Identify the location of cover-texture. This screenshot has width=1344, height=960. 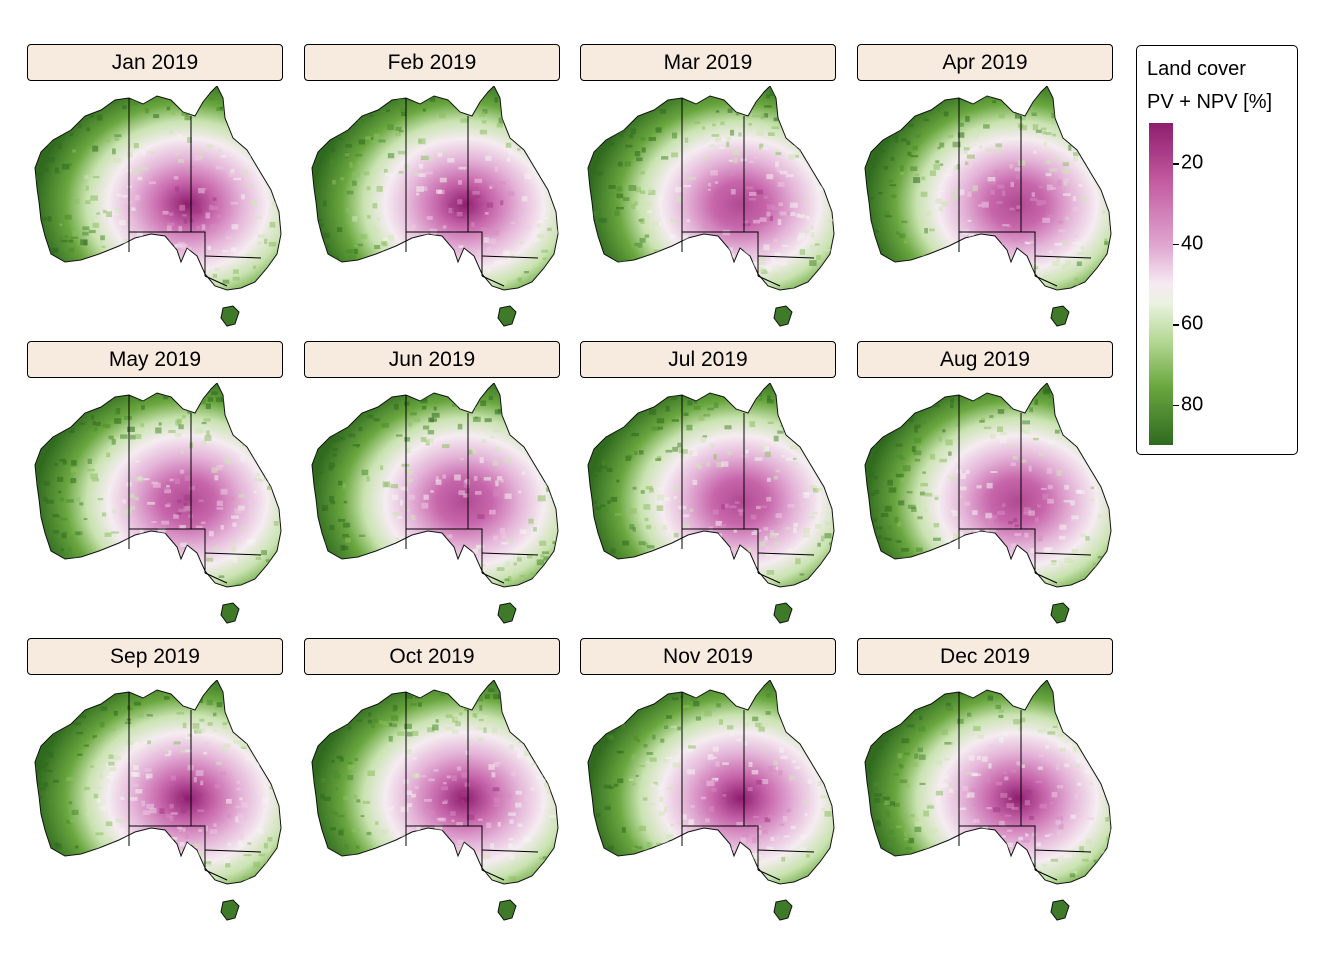
(158, 782).